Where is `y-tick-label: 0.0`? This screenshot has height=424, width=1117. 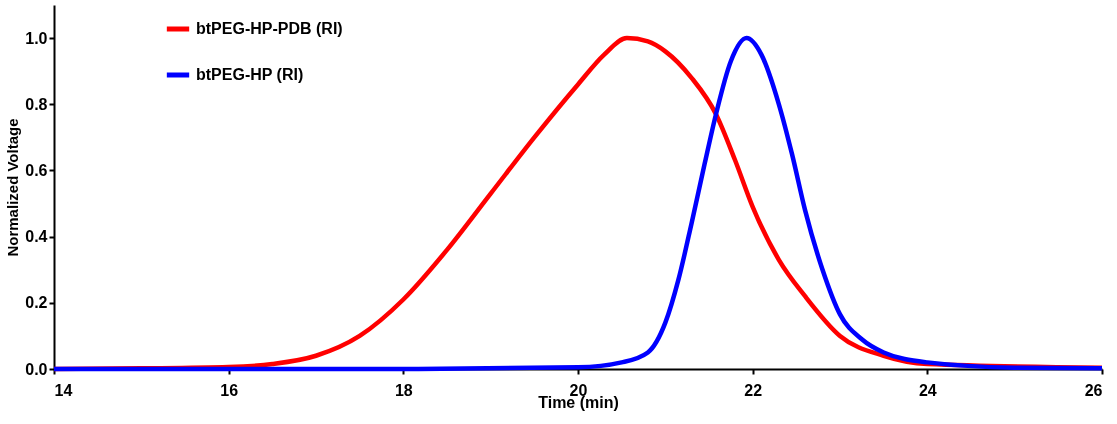 y-tick-label: 0.0 is located at coordinates (36, 369).